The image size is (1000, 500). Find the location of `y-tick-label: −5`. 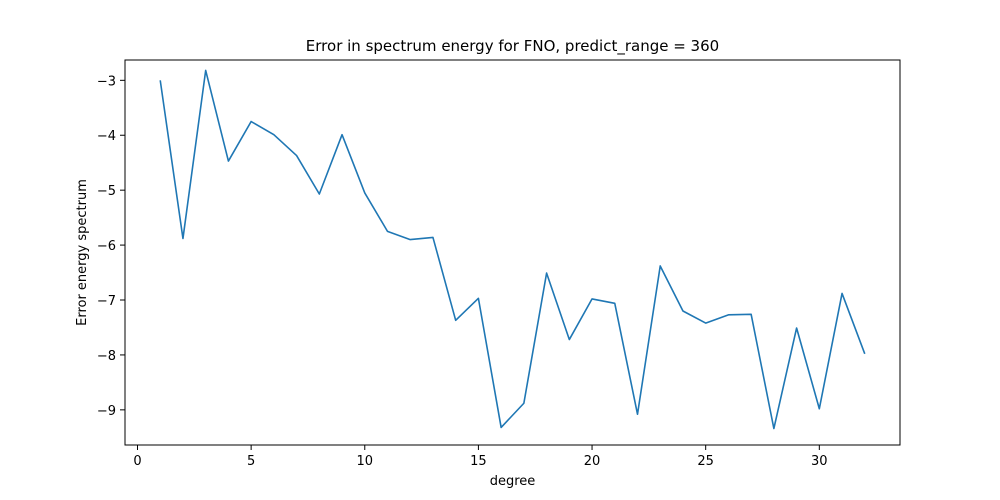

y-tick-label: −5 is located at coordinates (106, 191).